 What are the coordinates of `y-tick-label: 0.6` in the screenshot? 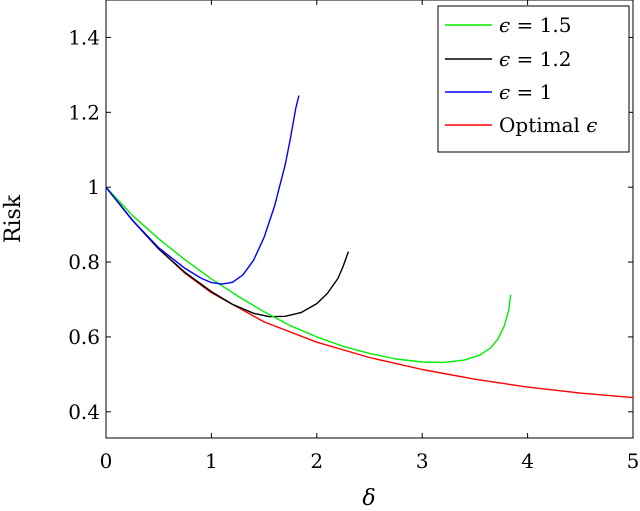 It's located at (84, 337).